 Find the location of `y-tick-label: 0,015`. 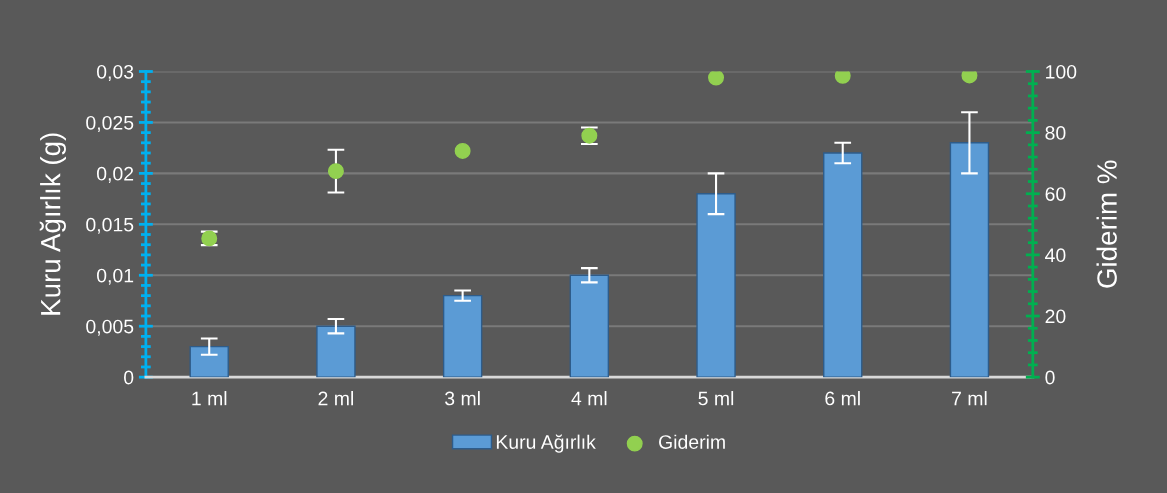

y-tick-label: 0,015 is located at coordinates (110, 225).